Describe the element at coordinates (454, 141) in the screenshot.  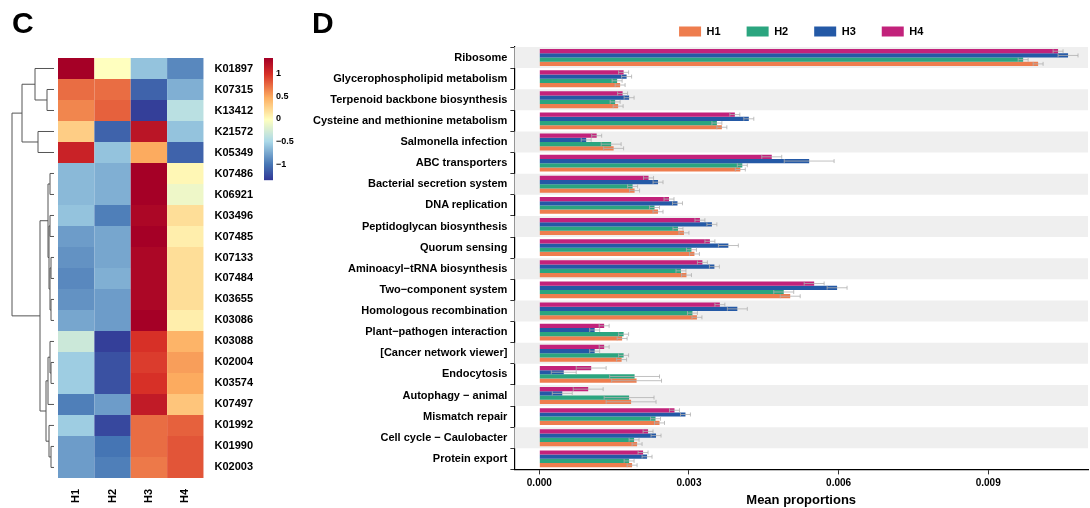
I see `y-tick-label: Salmonella infection` at that location.